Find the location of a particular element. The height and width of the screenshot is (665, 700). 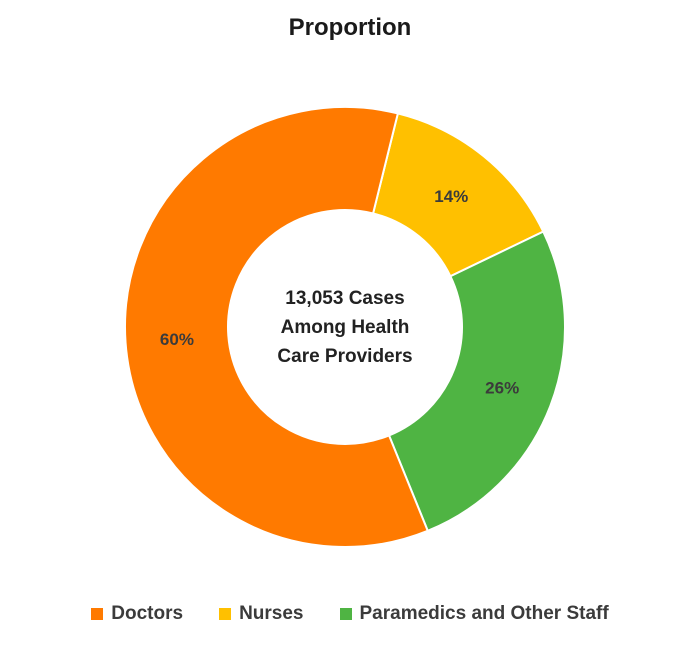

legend-item-paramedics: Paramedics and Other Staff is located at coordinates (474, 614).